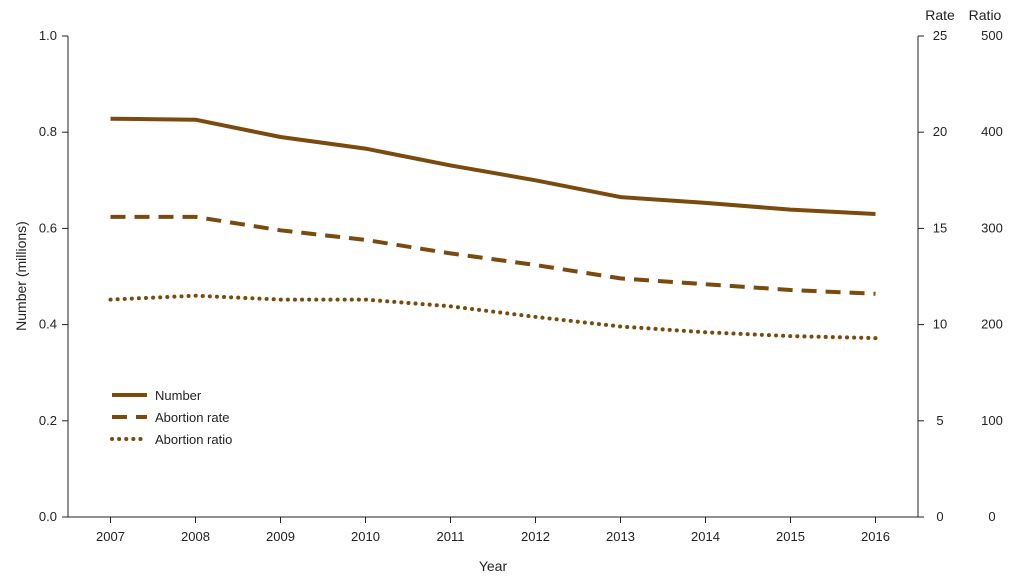  Describe the element at coordinates (48, 420) in the screenshot. I see `y-tick-label: 0.2` at that location.